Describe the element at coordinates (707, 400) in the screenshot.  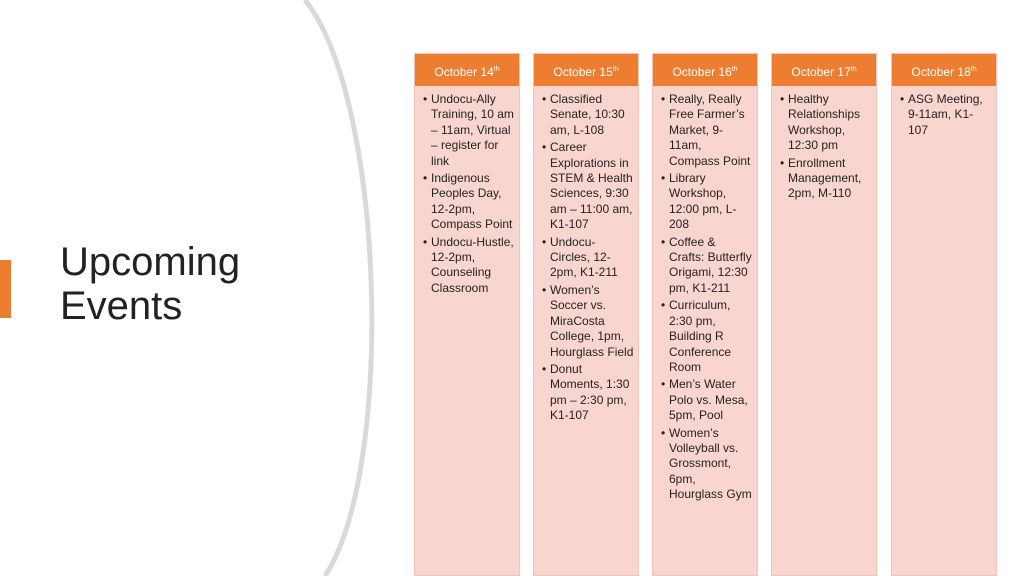
I see `event-item: Men’s Water Polo vs. Mesa, 5pm, Pool` at that location.